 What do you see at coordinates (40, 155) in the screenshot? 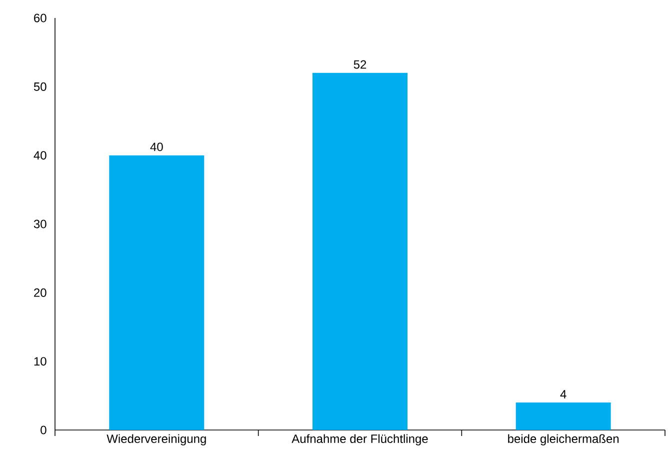
I see `y-tick-label: 40` at bounding box center [40, 155].